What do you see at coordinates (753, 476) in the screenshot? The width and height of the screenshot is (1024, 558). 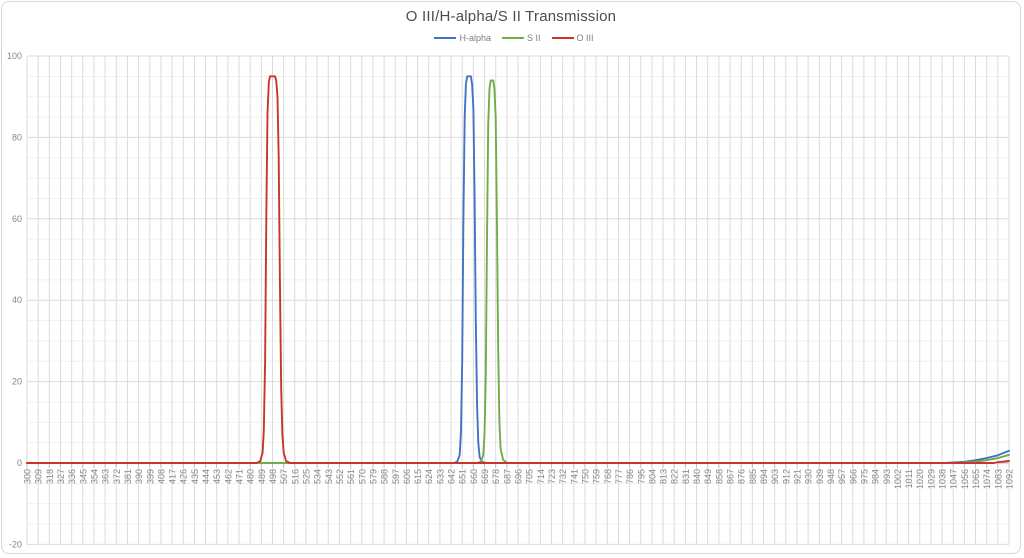 I see `x-tick-label: 885` at bounding box center [753, 476].